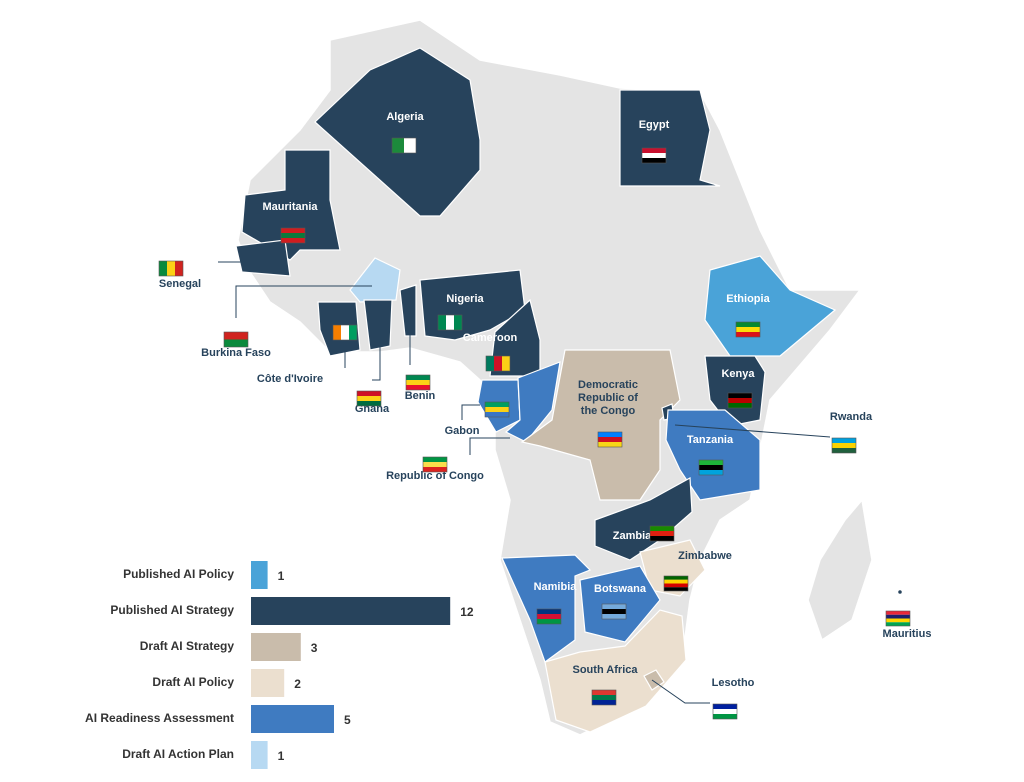  What do you see at coordinates (172, 610) in the screenshot?
I see `category-label: Published AI Strategy` at bounding box center [172, 610].